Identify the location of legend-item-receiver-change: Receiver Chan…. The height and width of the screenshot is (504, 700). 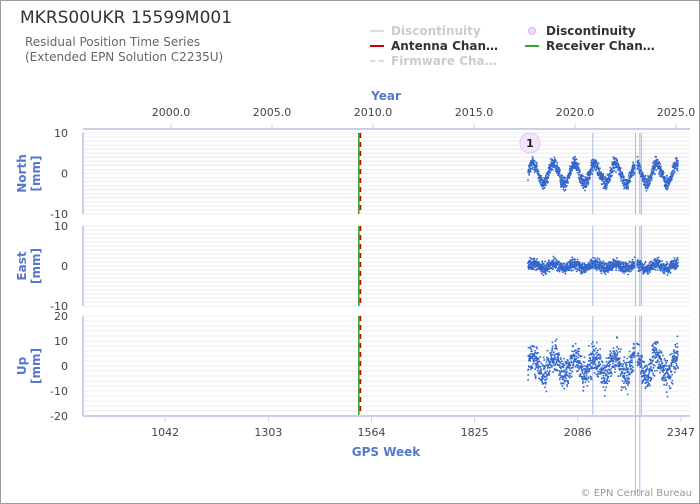
(590, 46).